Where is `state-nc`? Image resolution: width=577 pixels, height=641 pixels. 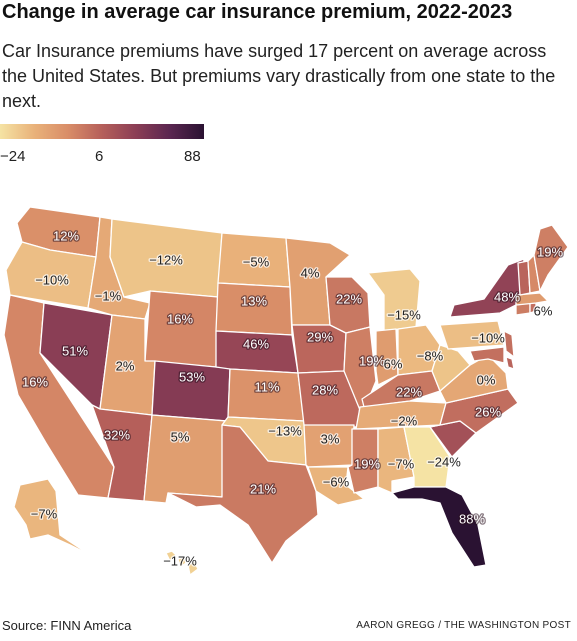 state-nc is located at coordinates (474, 411).